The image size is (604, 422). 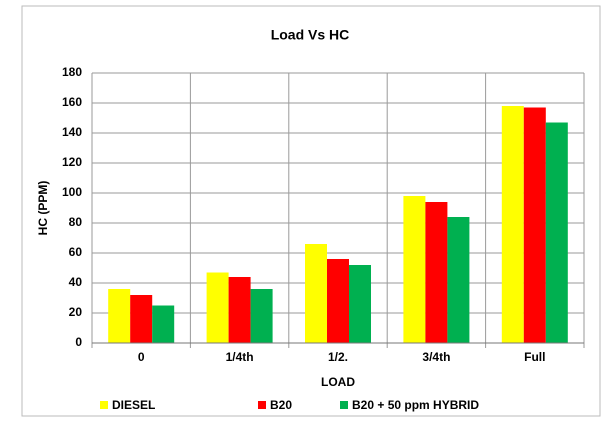 I want to click on y-tick-label: 160, so click(x=72, y=102).